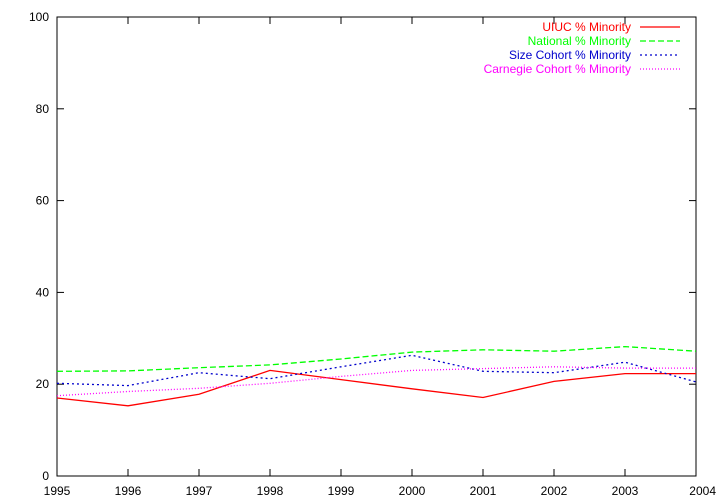 This screenshot has width=720, height=504. I want to click on x-tick-label: 1999, so click(341, 491).